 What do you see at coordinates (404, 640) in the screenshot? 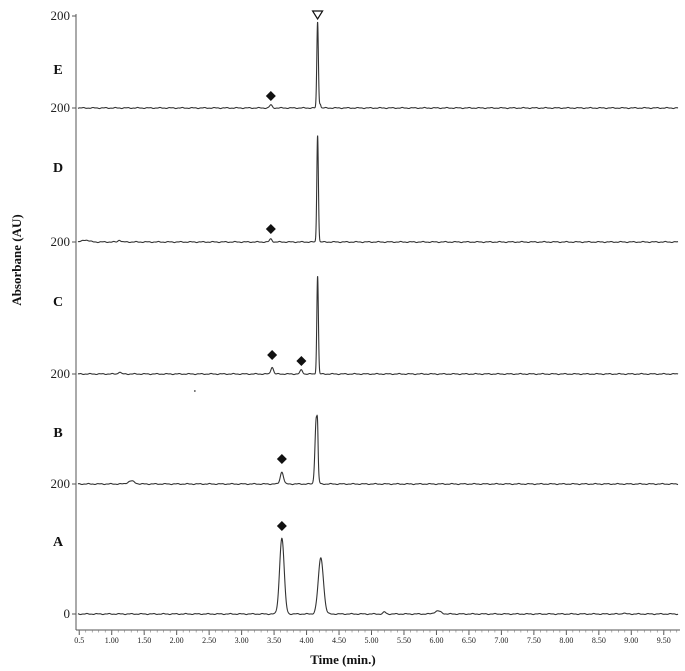
I see `x-tick-label: 5.50` at bounding box center [404, 640].